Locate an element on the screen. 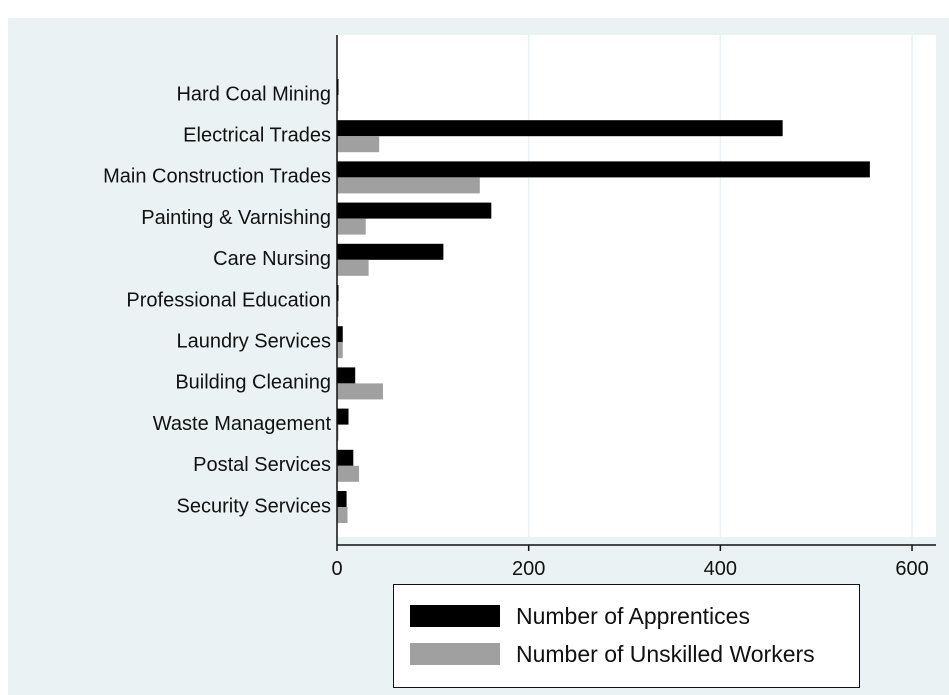 The height and width of the screenshot is (695, 949). category-label-electrical-trades: Electrical Trades is located at coordinates (257, 135).